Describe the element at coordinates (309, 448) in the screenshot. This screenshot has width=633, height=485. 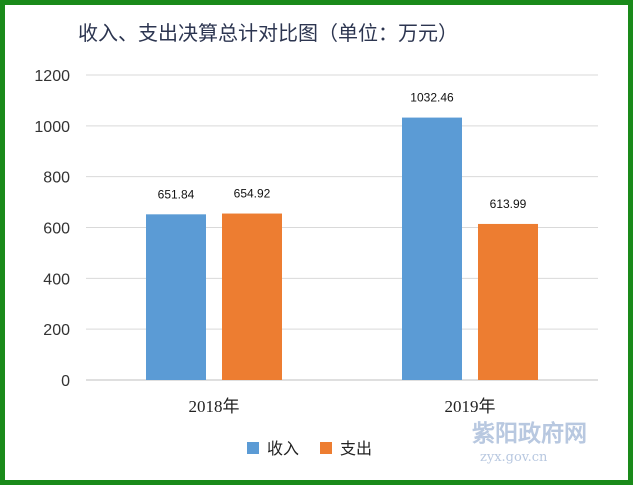
I see `legend: 收入 支出` at that location.